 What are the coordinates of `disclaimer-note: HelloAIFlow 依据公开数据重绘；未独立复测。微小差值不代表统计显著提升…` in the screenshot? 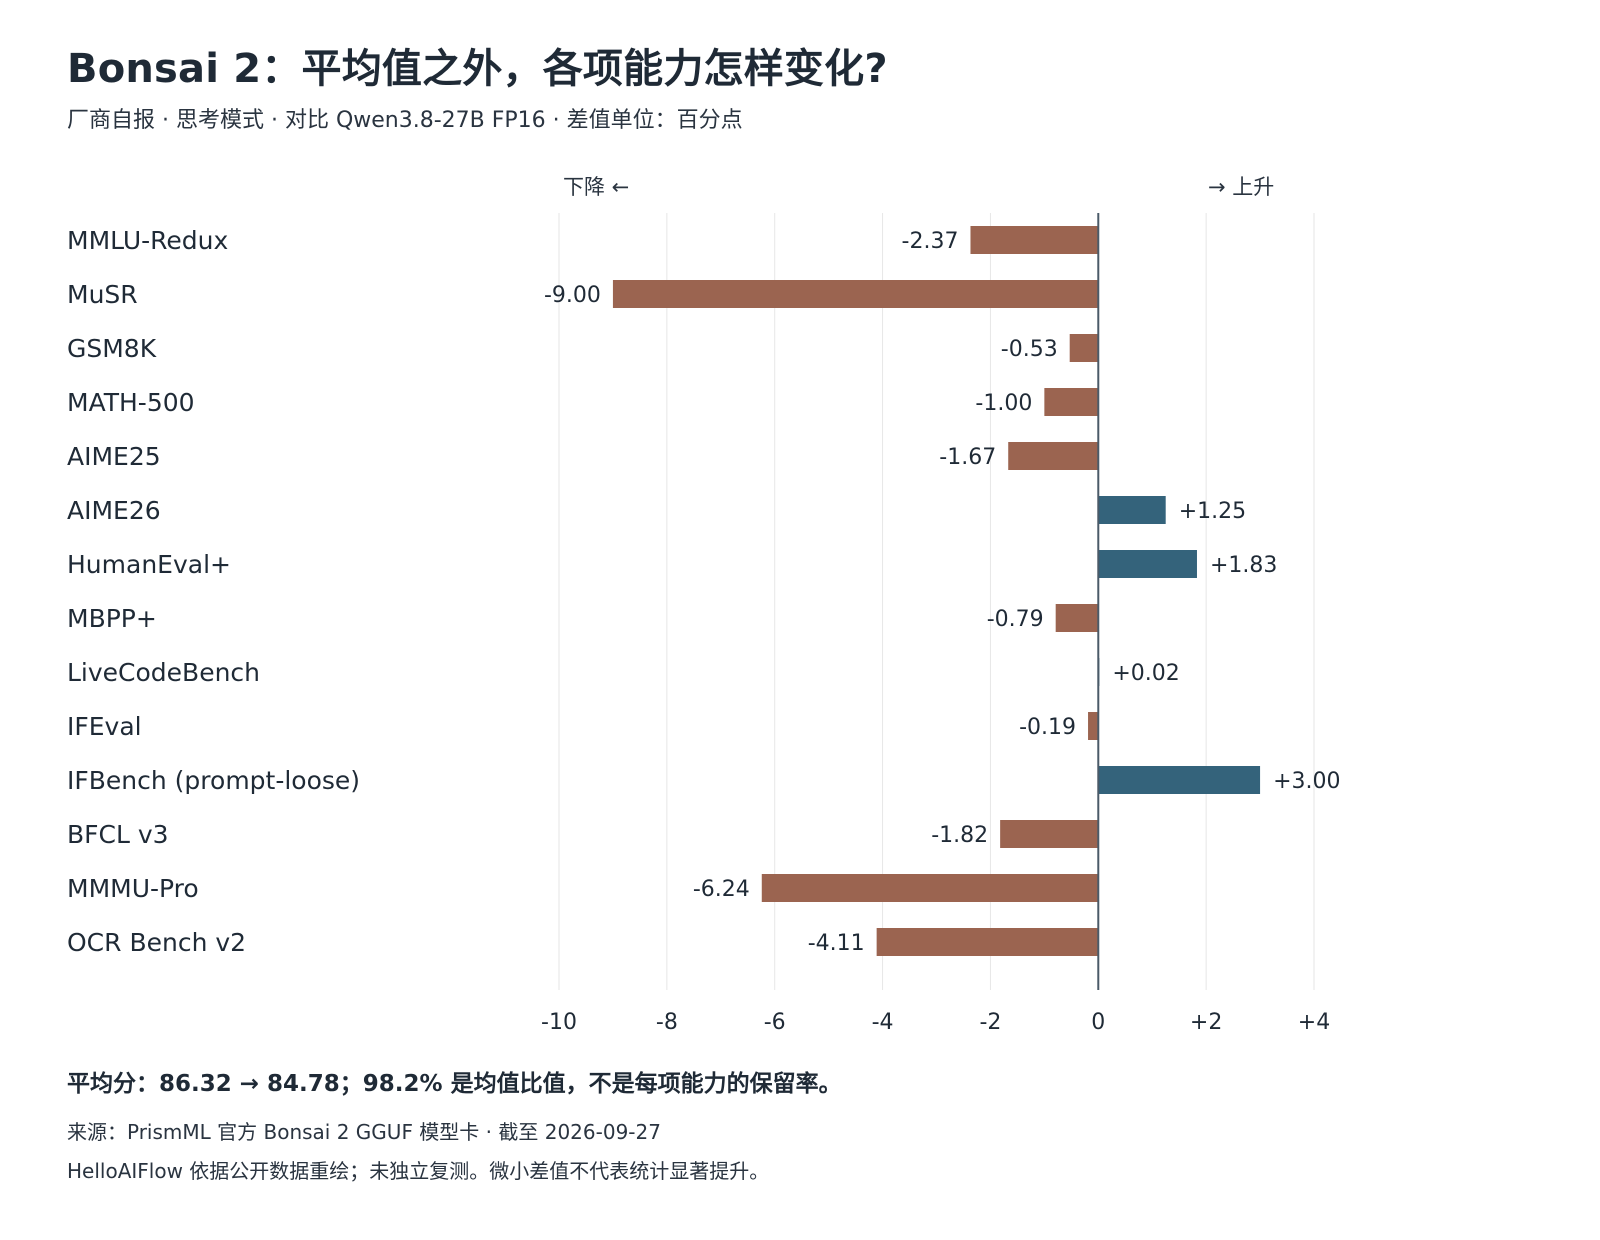 It's located at (418, 1171).